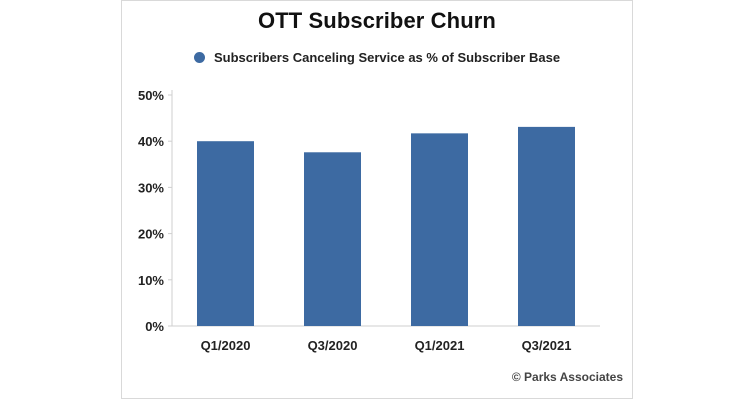 Image resolution: width=750 pixels, height=400 pixels. Describe the element at coordinates (226, 345) in the screenshot. I see `x-tick-label: Q1/2020` at that location.